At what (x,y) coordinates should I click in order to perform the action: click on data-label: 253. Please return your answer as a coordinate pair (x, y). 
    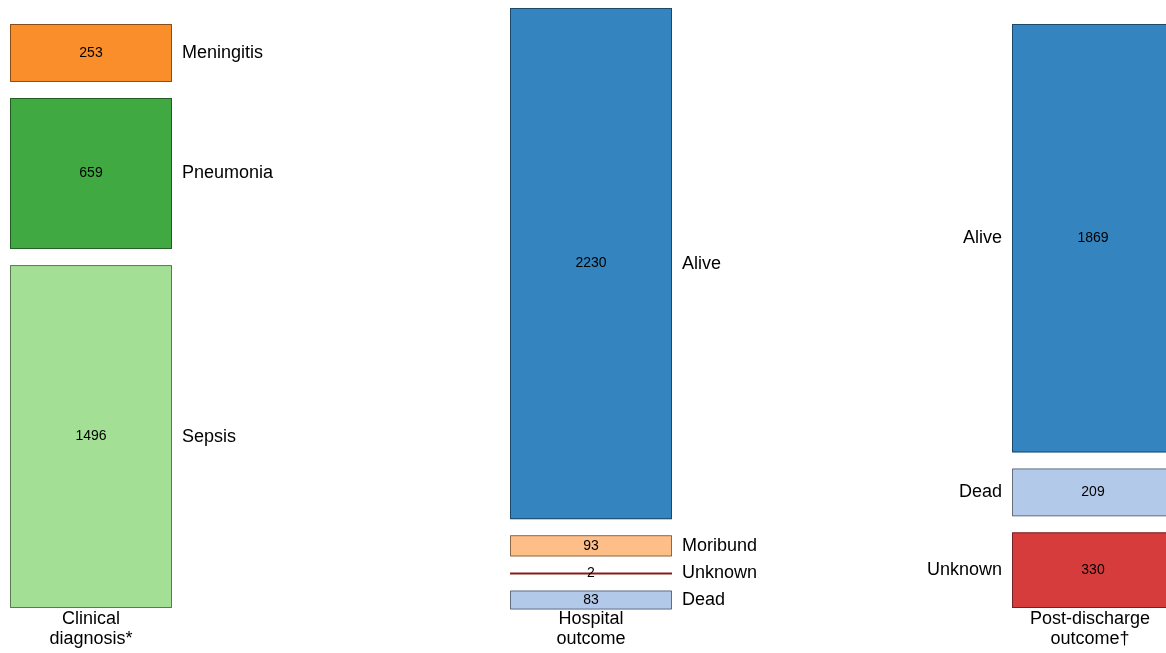
    Looking at the image, I should click on (91, 51).